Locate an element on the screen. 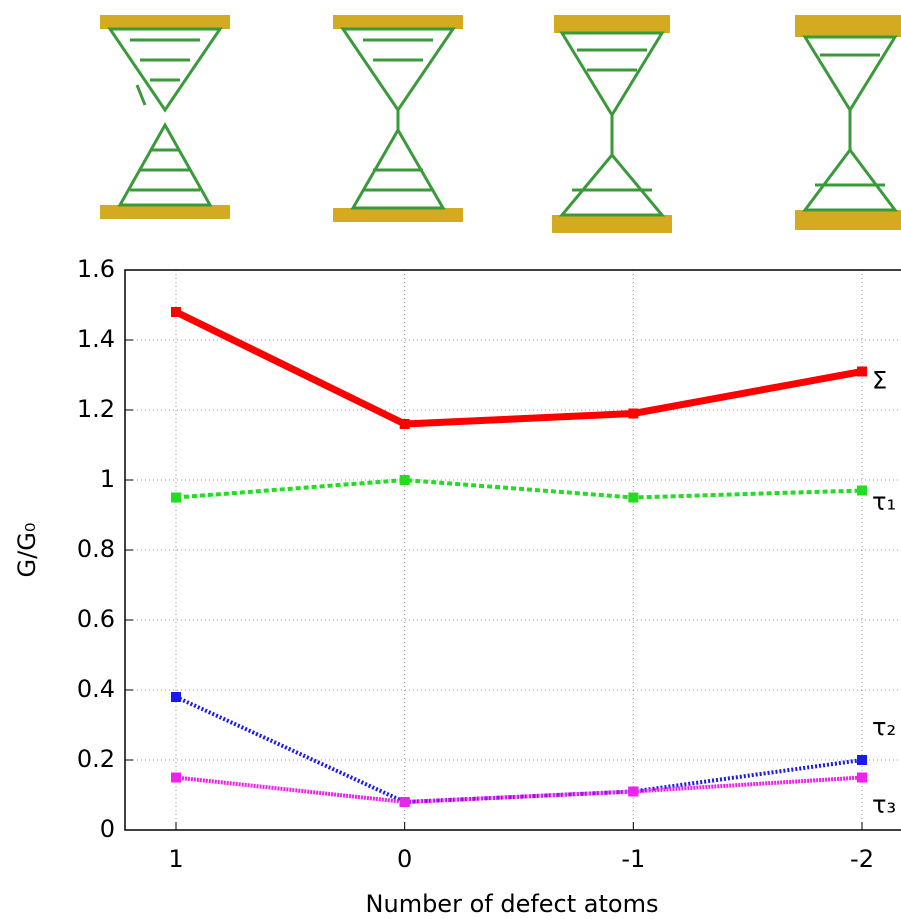 The image size is (901, 919). series-label: τ₃ is located at coordinates (884, 805).